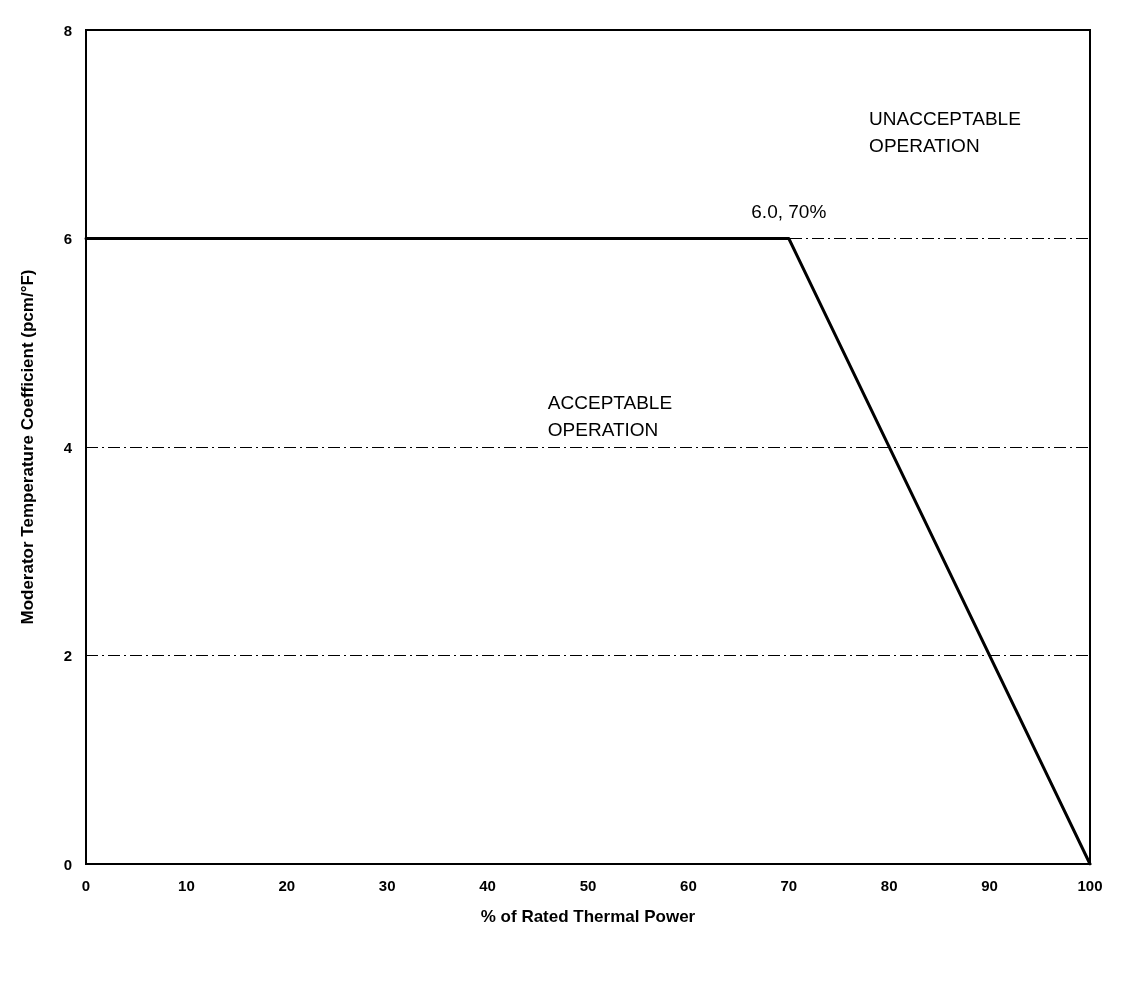 The height and width of the screenshot is (985, 1126). I want to click on annotation: 6.0, 70%, so click(789, 211).